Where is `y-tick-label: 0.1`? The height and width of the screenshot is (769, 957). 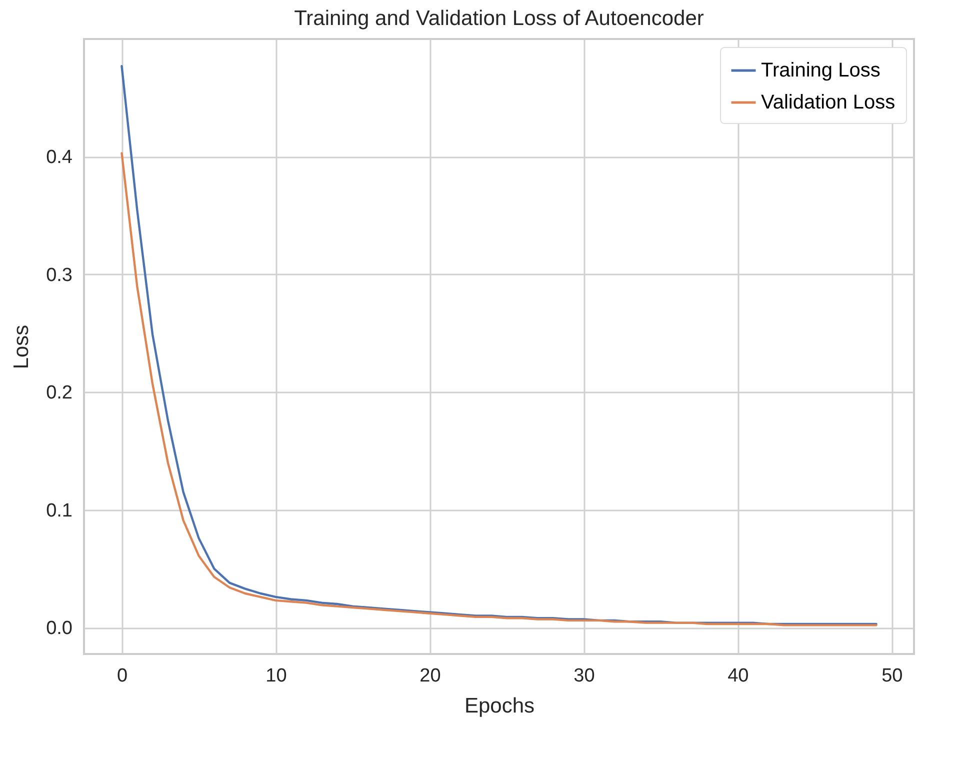
y-tick-label: 0.1 is located at coordinates (59, 511).